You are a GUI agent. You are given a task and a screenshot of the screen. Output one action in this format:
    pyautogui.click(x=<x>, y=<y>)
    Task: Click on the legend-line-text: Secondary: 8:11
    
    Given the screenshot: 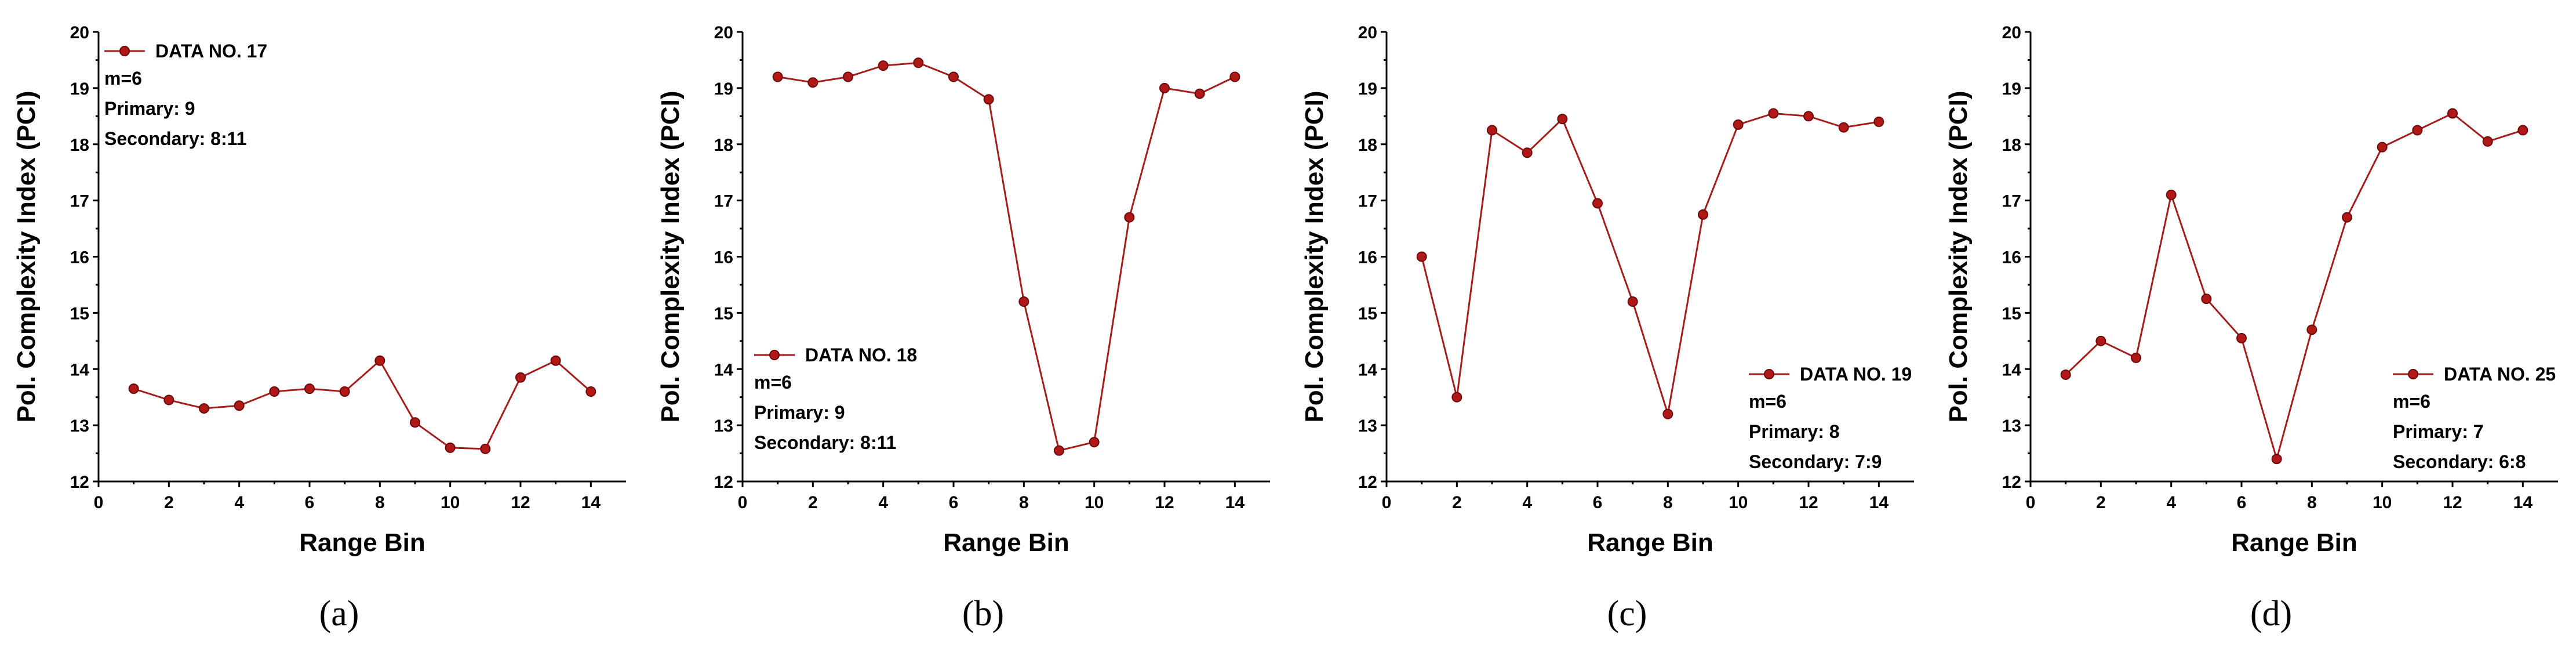 What is the action you would take?
    pyautogui.click(x=175, y=138)
    